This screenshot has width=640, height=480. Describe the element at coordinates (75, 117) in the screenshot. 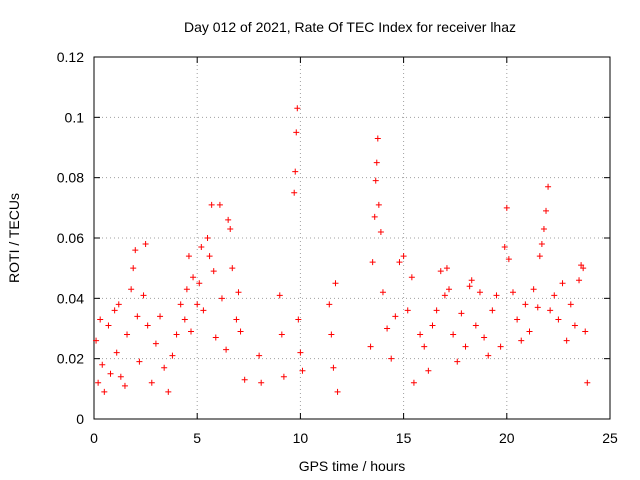

I see `y-tick-label: 0.1` at that location.